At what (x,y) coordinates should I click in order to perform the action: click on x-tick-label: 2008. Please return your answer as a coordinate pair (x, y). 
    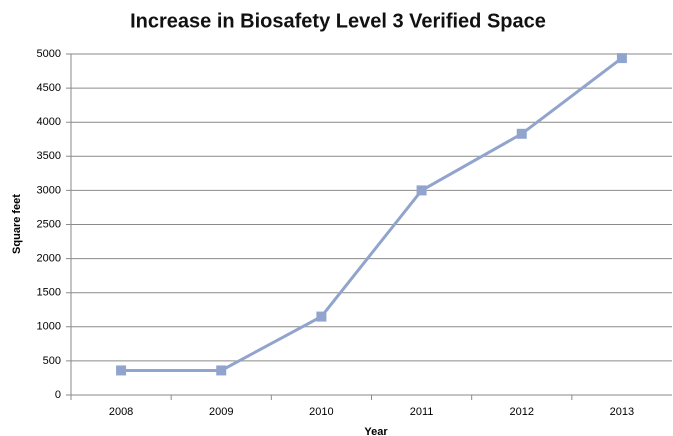
    Looking at the image, I should click on (121, 412).